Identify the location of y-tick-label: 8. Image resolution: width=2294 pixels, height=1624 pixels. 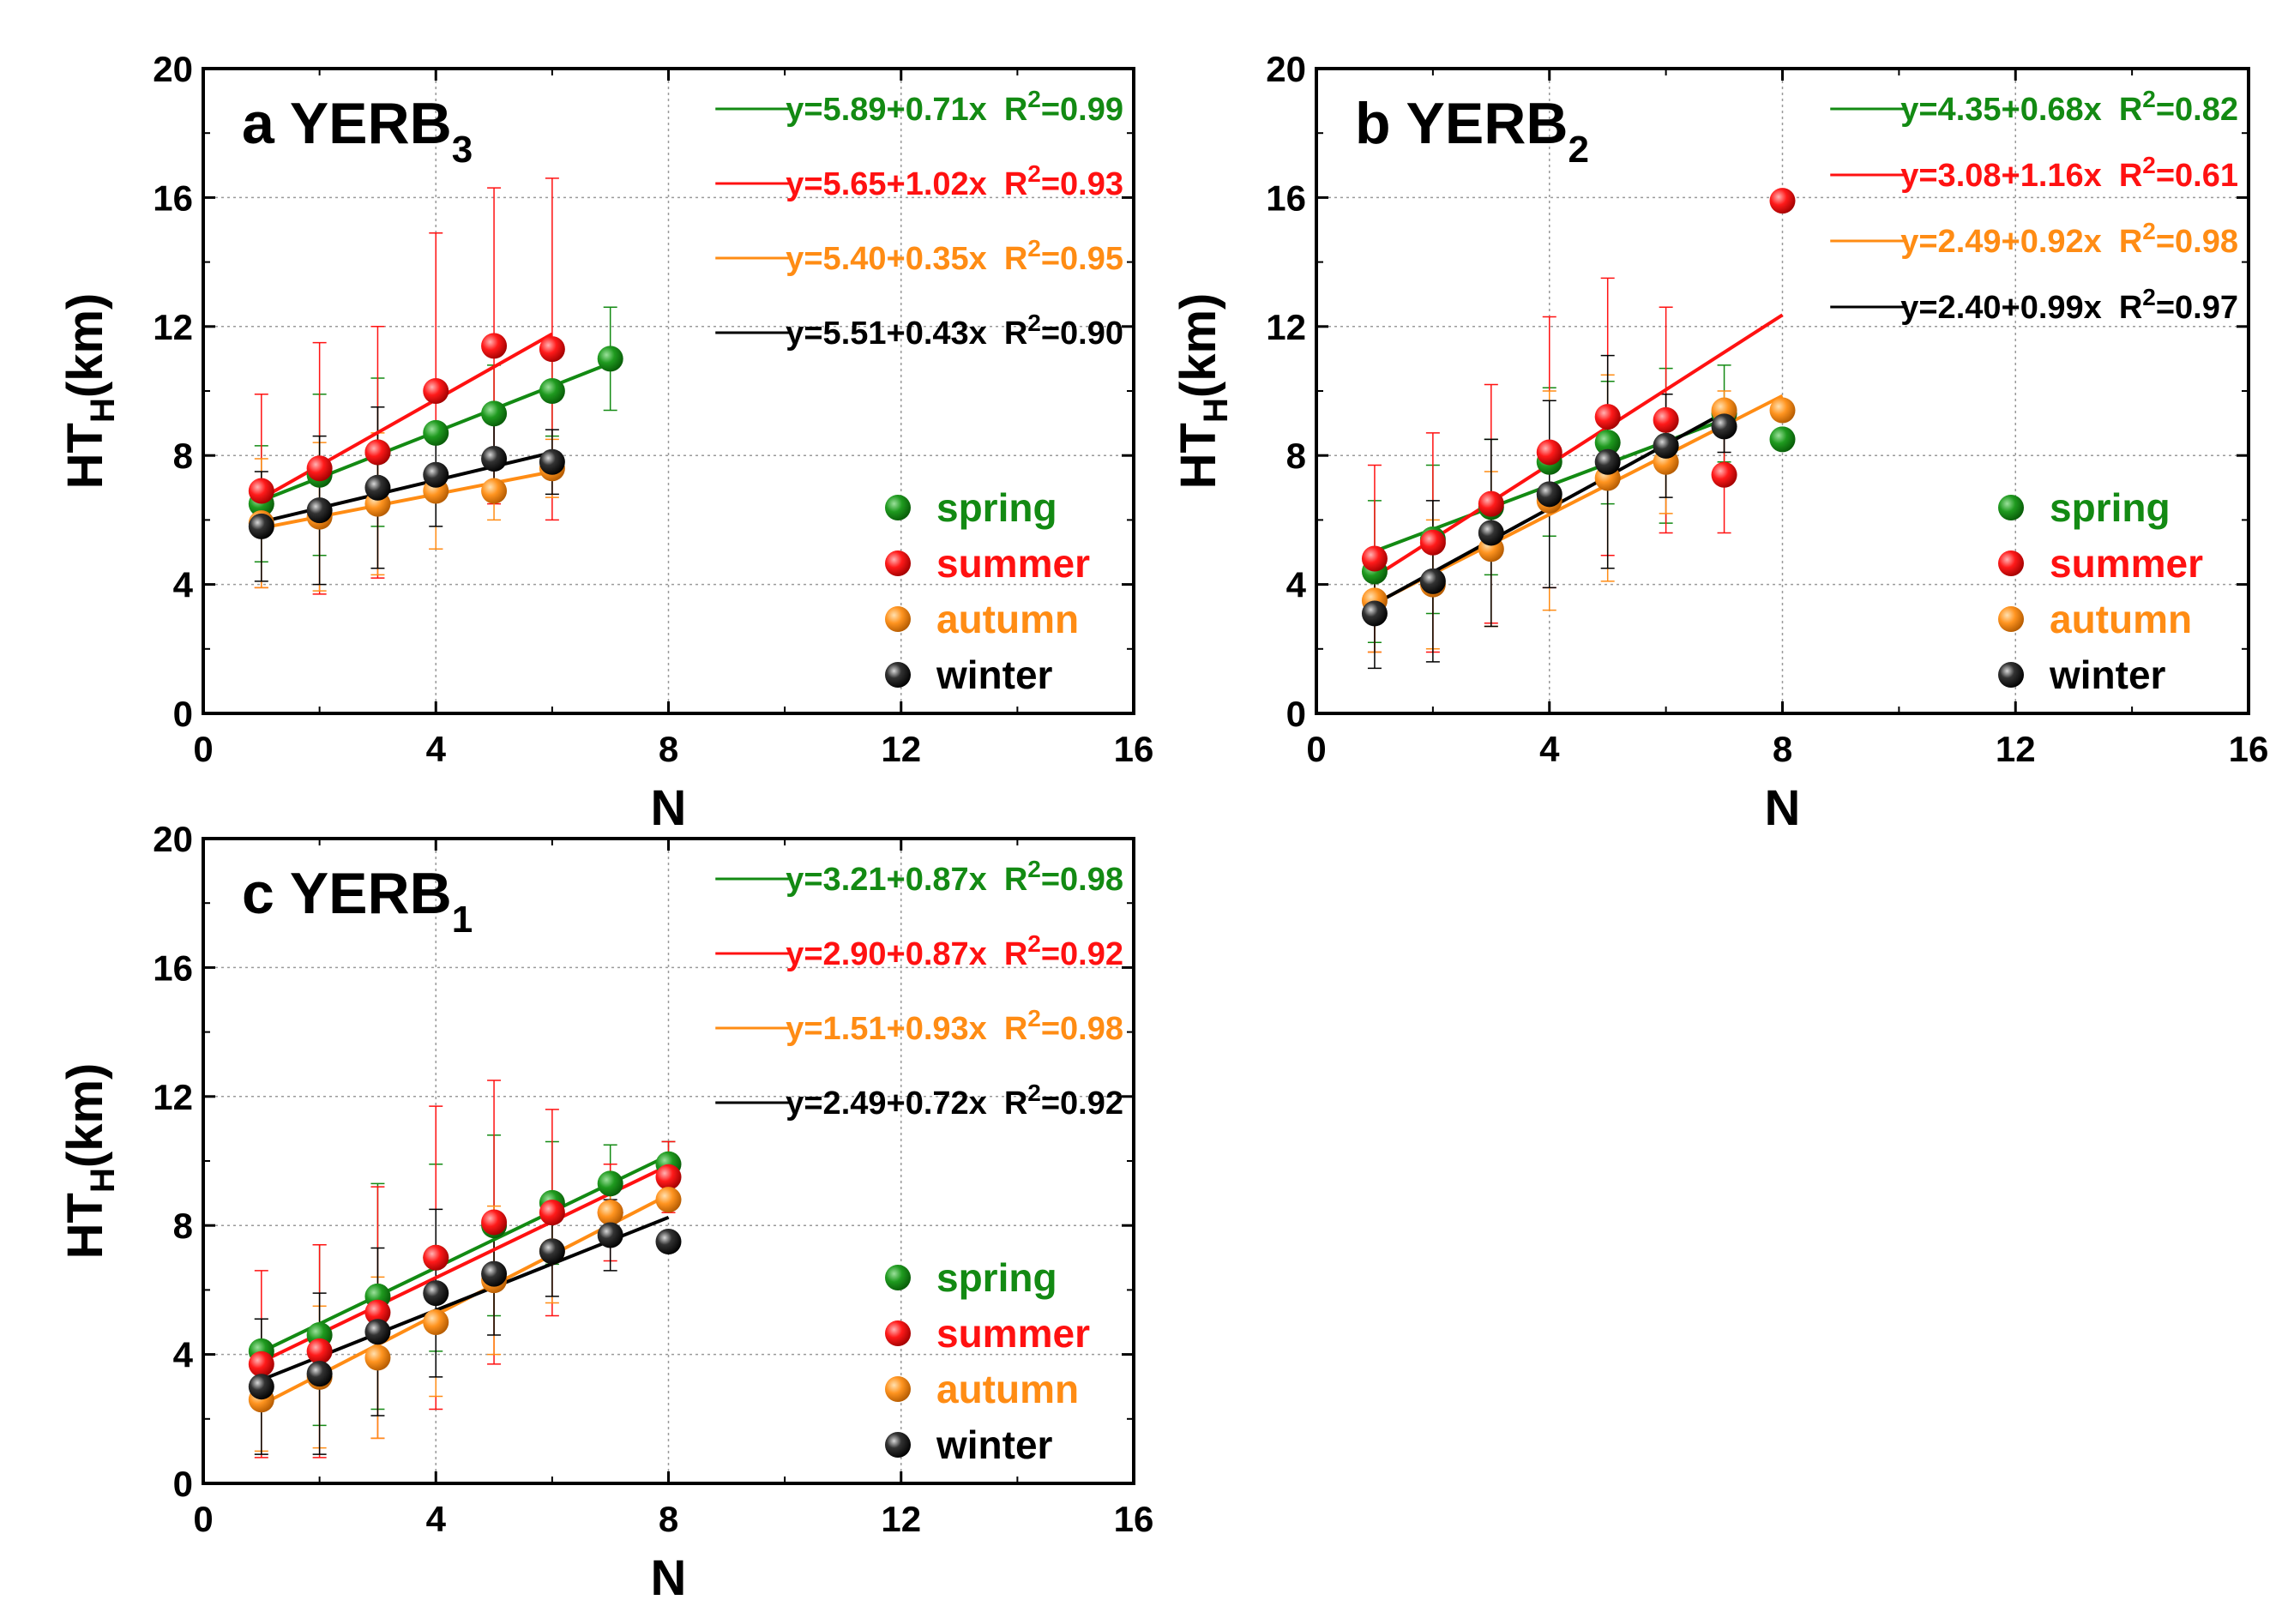
(183, 456).